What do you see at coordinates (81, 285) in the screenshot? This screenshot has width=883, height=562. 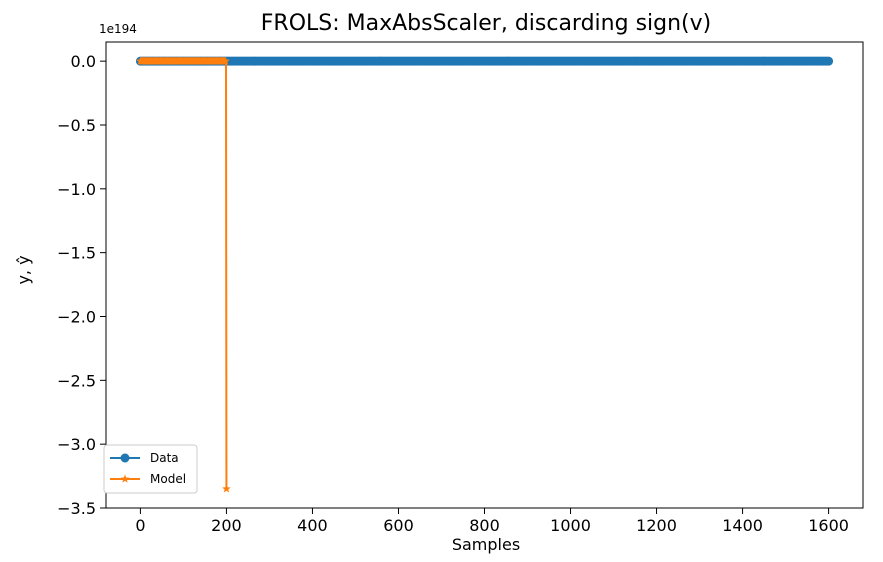 I see `y-axis-ticks: 0.0 −0.5 −1.0 −1.5 −2.0 −2.5 −3.0 −3.5` at bounding box center [81, 285].